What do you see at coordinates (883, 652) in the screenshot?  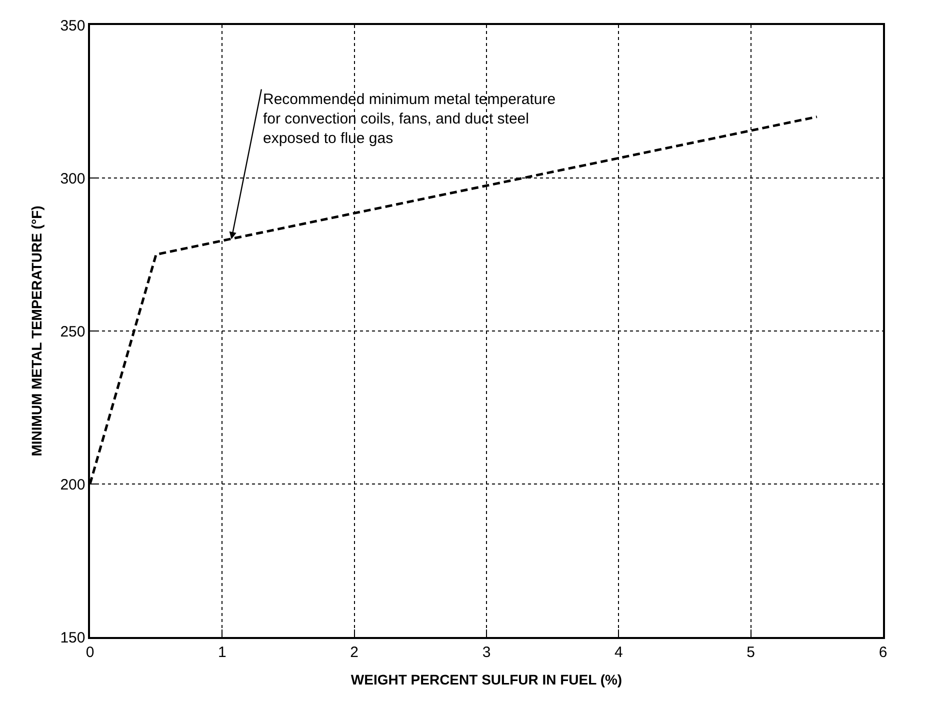 I see `x-tick-label: 6` at bounding box center [883, 652].